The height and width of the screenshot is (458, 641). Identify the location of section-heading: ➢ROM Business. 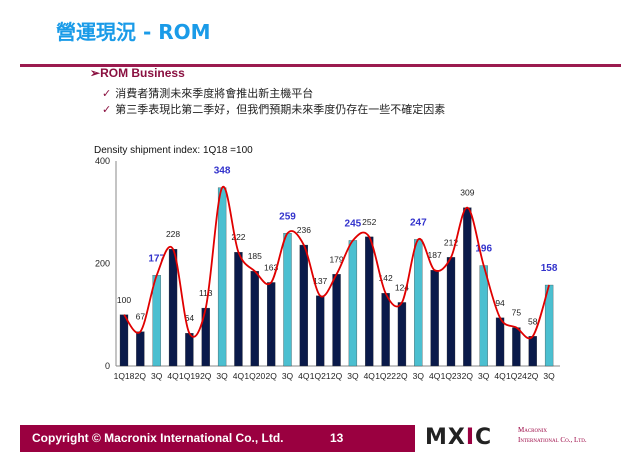
(137, 73).